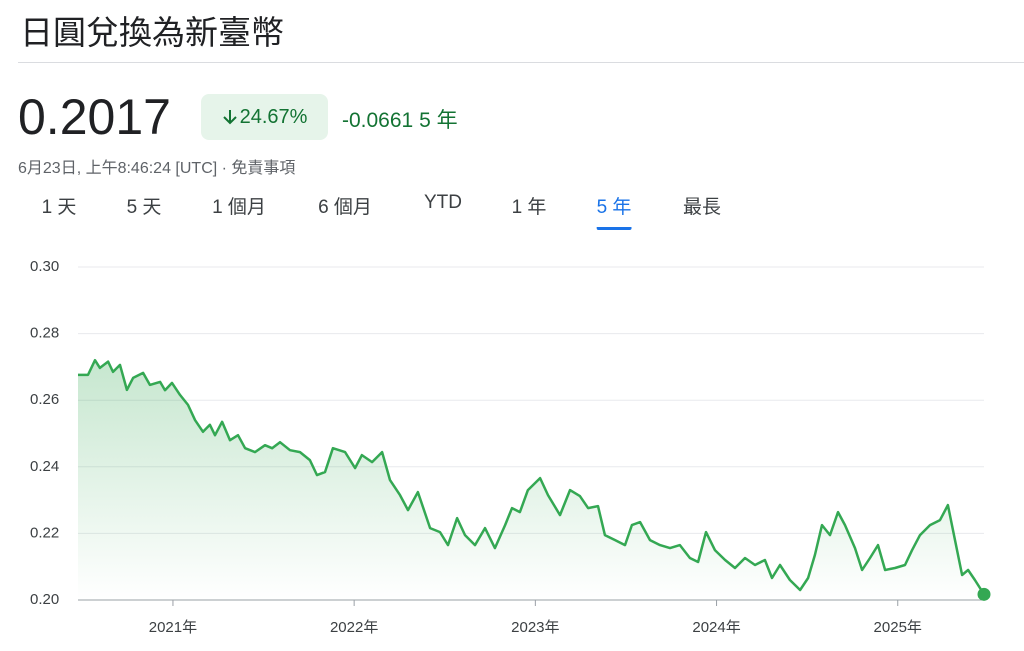 This screenshot has width=1024, height=651. Describe the element at coordinates (614, 211) in the screenshot. I see `range-tab: 5 年` at that location.